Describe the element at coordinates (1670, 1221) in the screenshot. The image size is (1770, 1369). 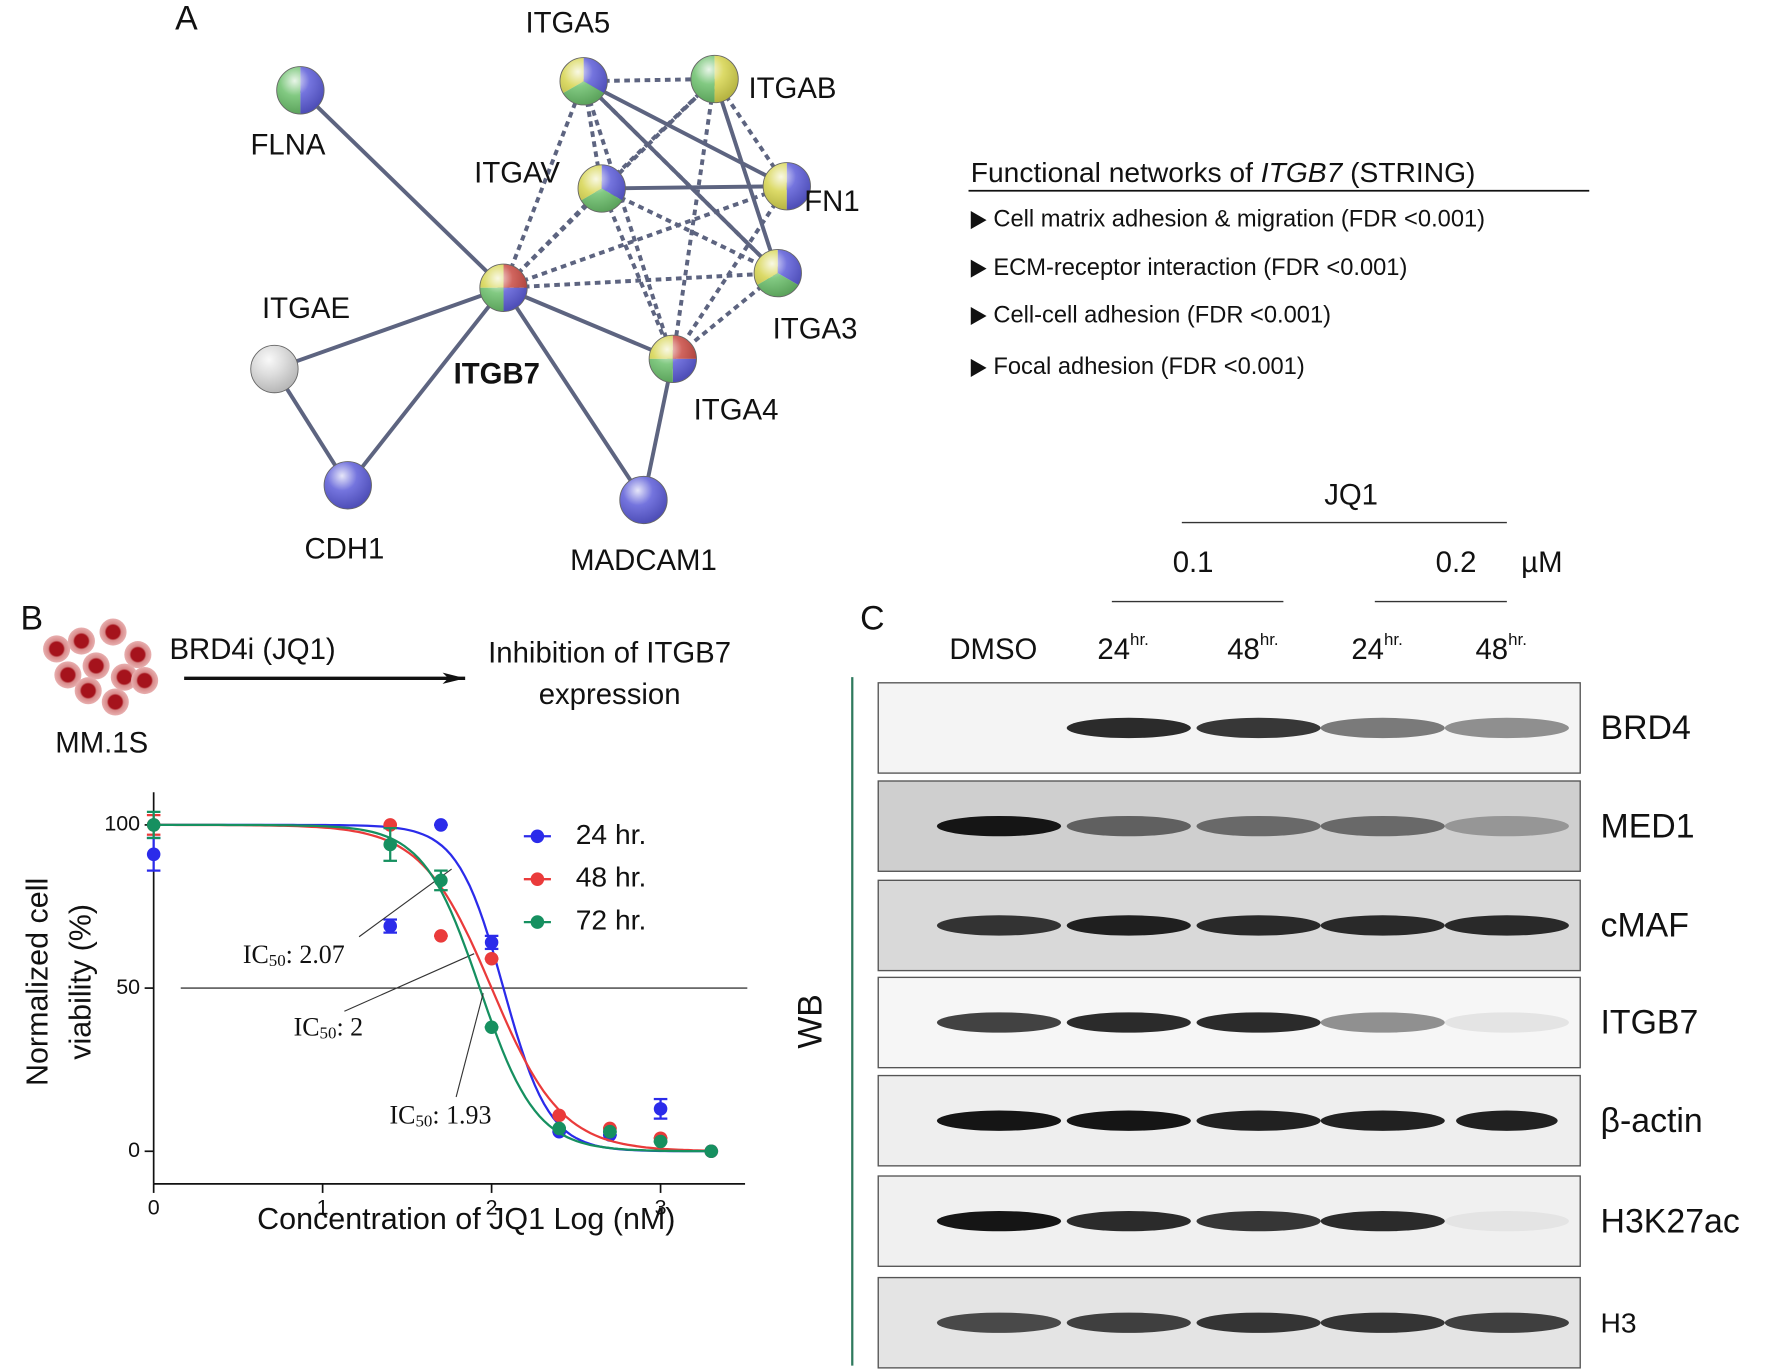
I see `protein-label: H3K27ac` at that location.